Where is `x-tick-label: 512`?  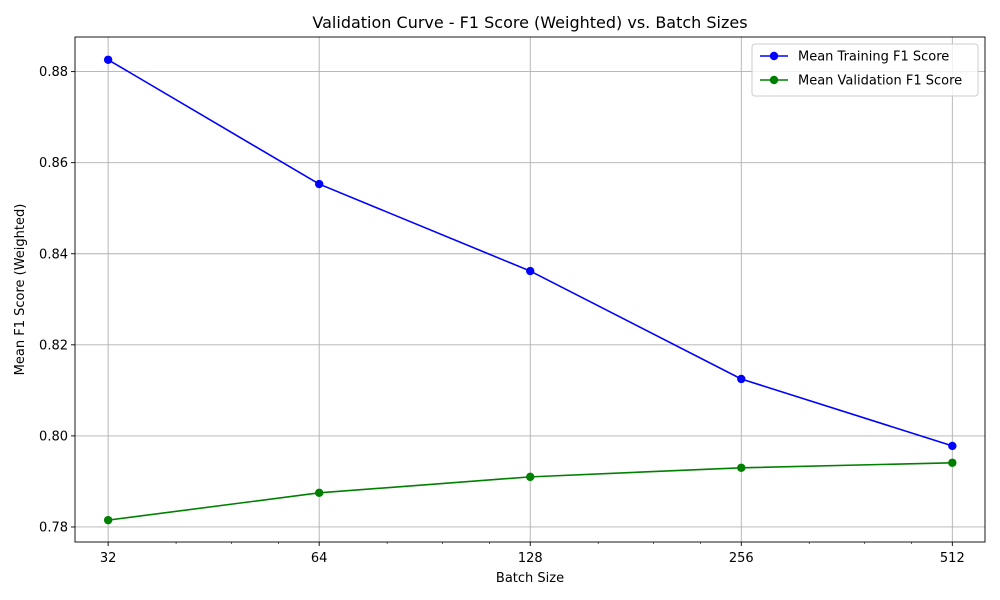 x-tick-label: 512 is located at coordinates (952, 558).